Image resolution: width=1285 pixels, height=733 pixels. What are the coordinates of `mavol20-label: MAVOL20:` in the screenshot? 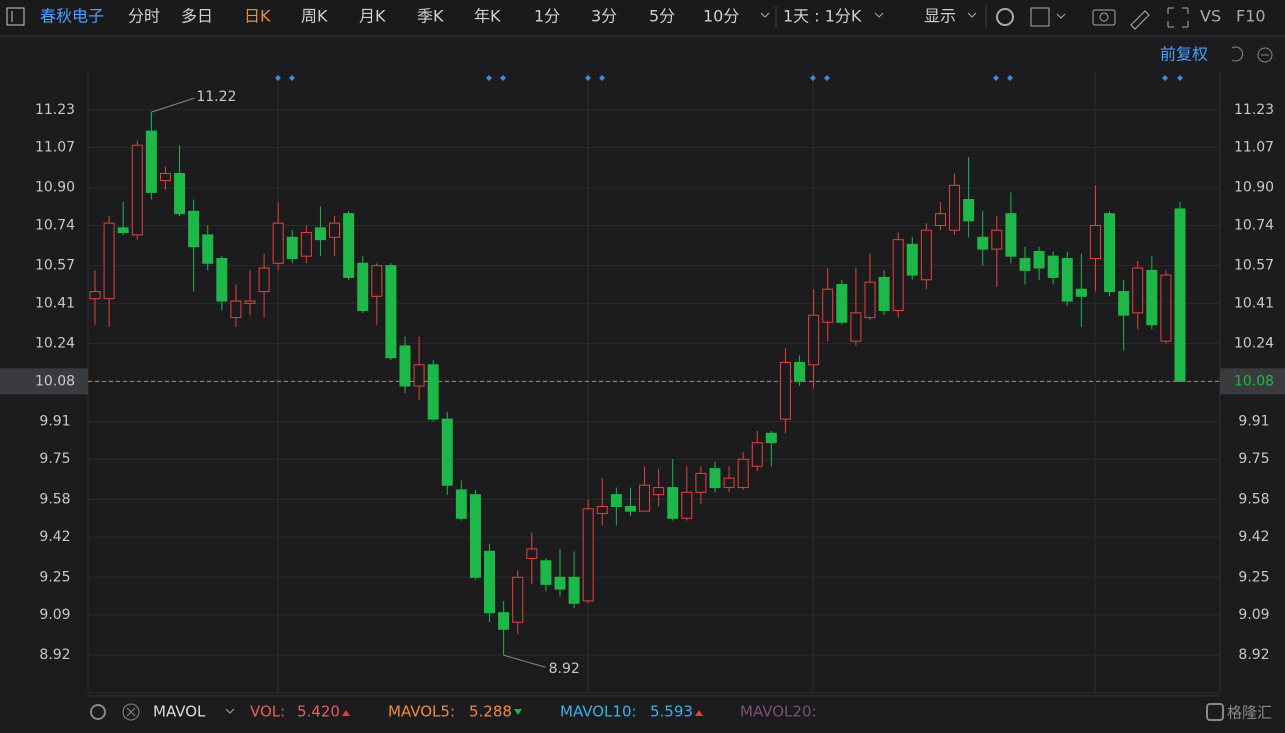 It's located at (778, 712).